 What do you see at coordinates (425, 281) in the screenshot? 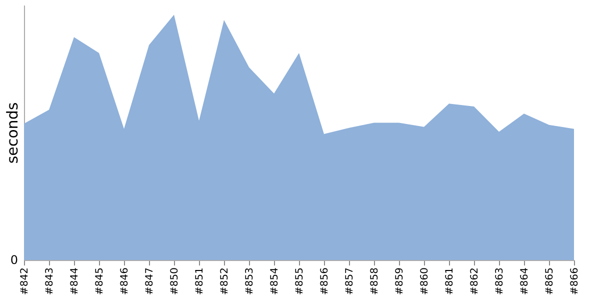
I see `x-tick-label: #860` at bounding box center [425, 281].